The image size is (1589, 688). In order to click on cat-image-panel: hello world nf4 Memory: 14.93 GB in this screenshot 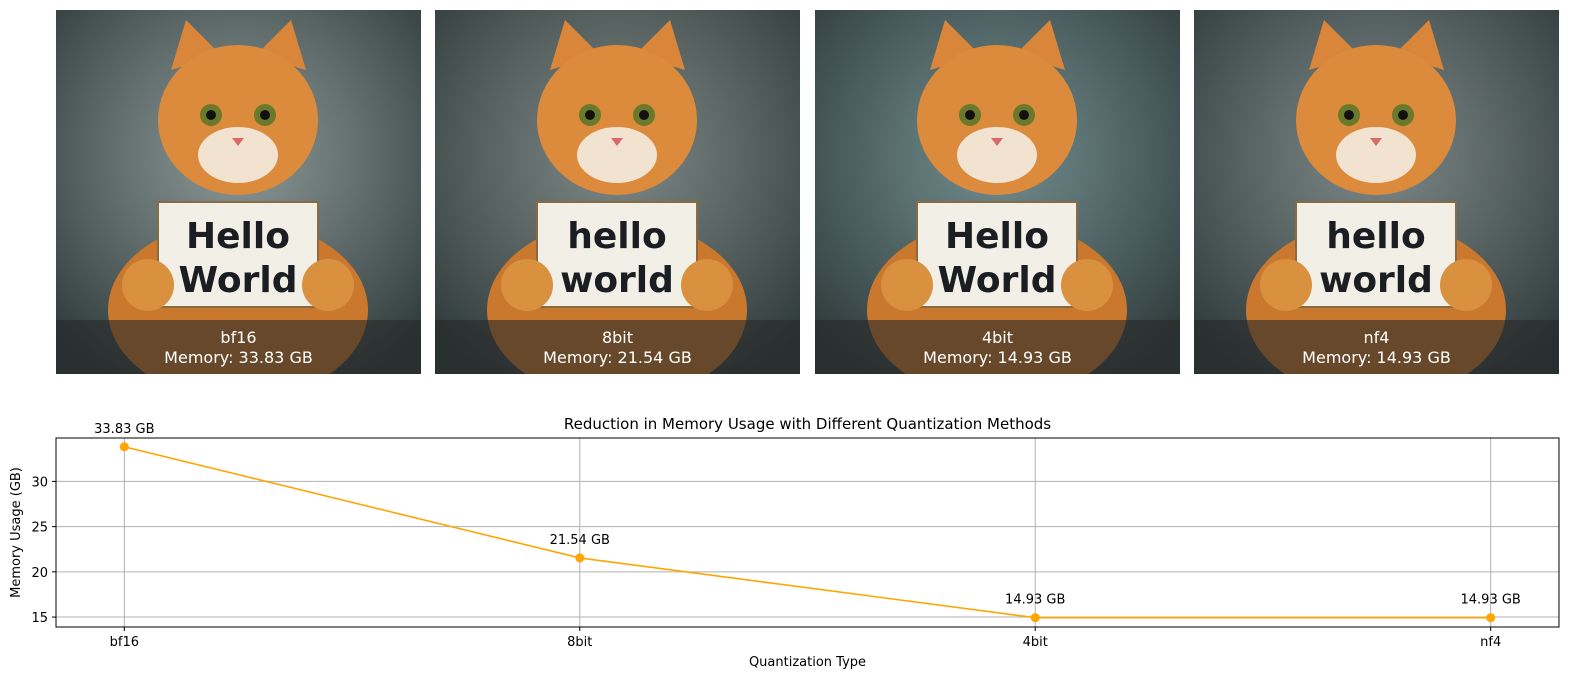, I will do `click(1376, 192)`.